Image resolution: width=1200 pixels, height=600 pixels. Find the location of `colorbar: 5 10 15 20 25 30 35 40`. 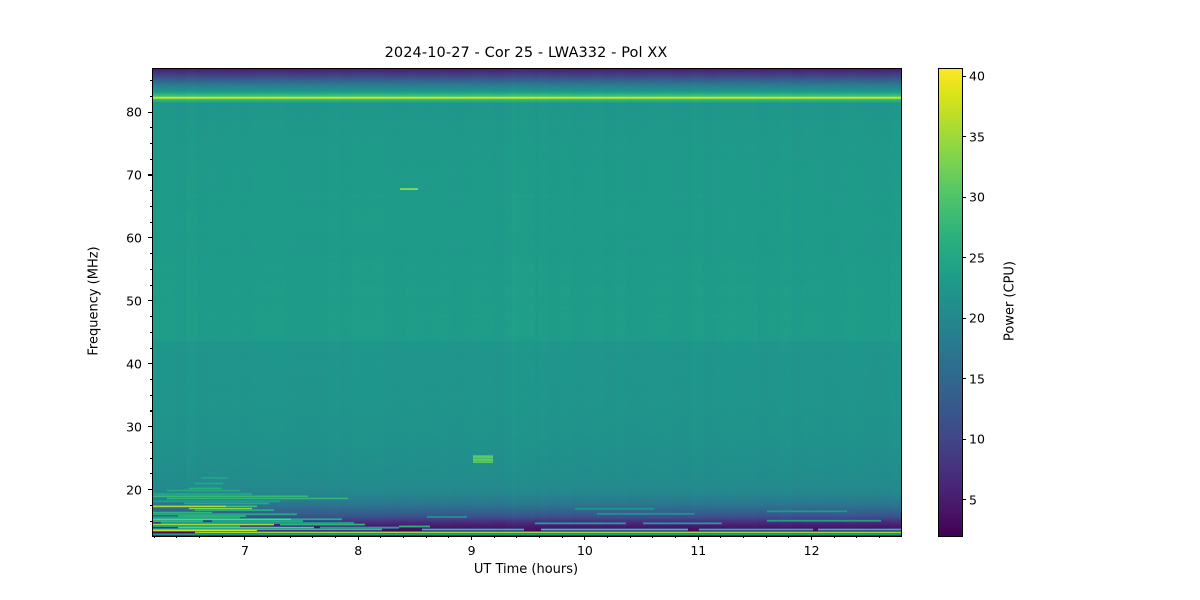

colorbar: 5 10 15 20 25 30 35 40 is located at coordinates (961, 302).